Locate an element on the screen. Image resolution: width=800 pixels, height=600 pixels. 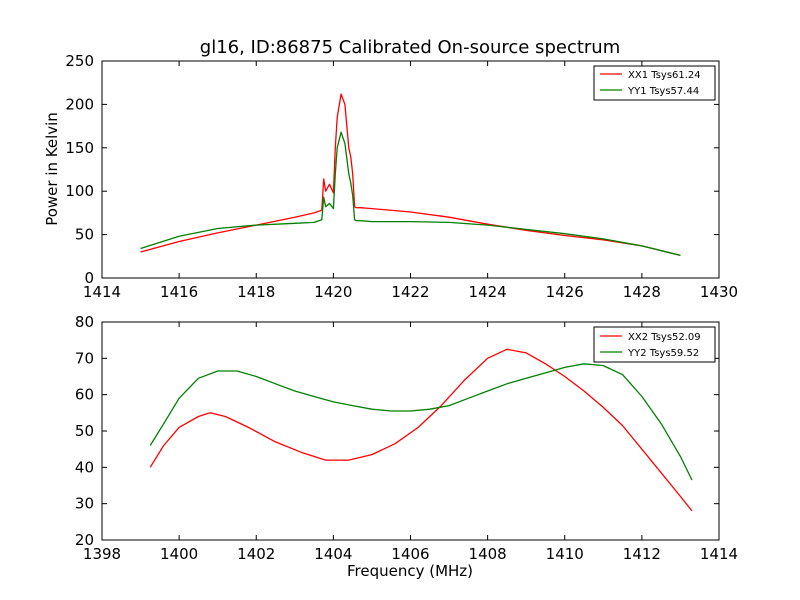
bottom-x-tick-label: 1404 is located at coordinates (333, 554).